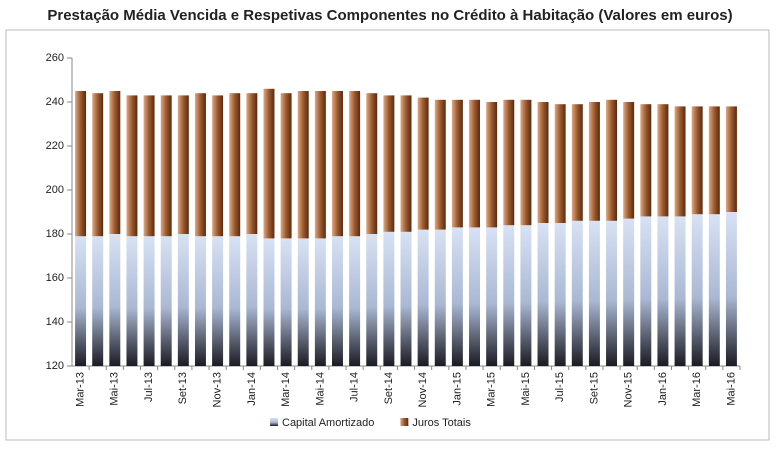  Describe the element at coordinates (55, 234) in the screenshot. I see `y-tick-label: 180` at that location.